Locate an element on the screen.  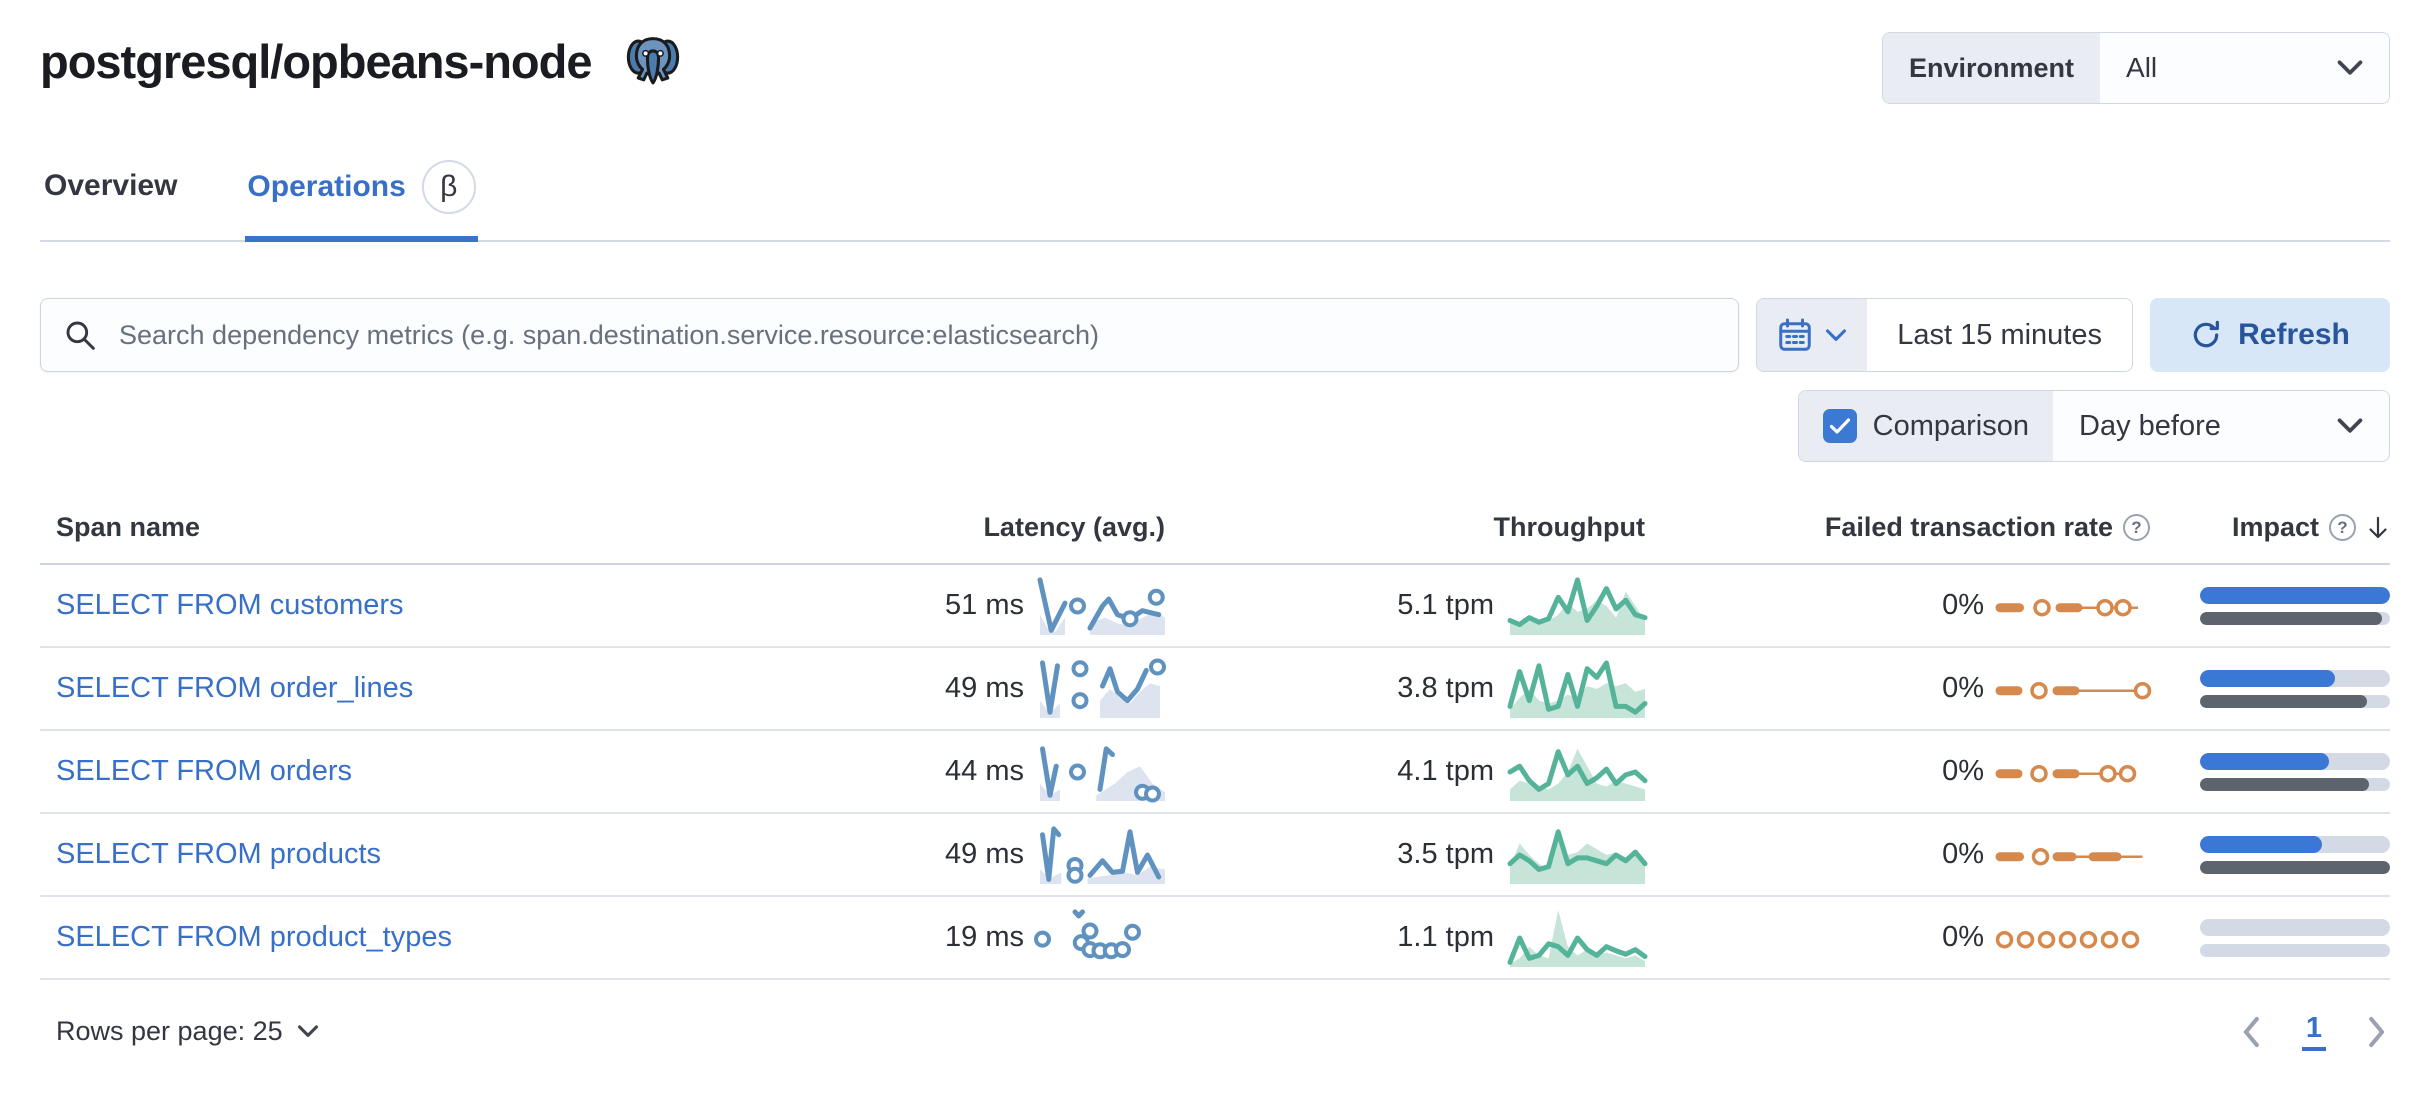
table-row: SELECT FROM orders 44 ms 4.1 tpm 0% is located at coordinates (1215, 772).